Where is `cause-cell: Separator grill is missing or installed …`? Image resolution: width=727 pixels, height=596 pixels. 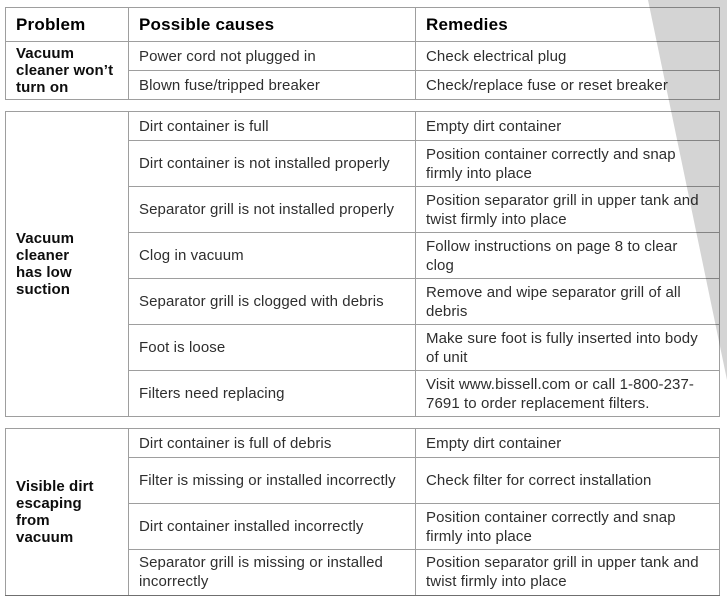
cause-cell: Separator grill is missing or installed … is located at coordinates (272, 572).